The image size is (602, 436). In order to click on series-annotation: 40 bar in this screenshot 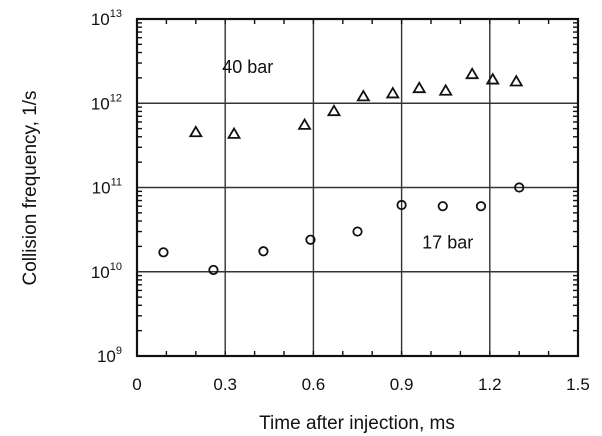, I will do `click(247, 67)`.